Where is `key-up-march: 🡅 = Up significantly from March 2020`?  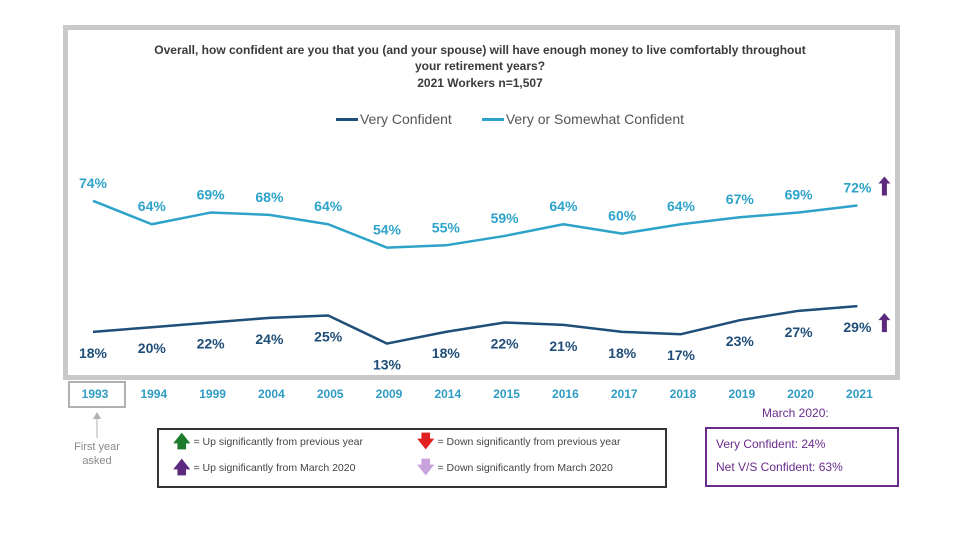
key-up-march: 🡅 = Up significantly from March 2020 is located at coordinates (264, 467).